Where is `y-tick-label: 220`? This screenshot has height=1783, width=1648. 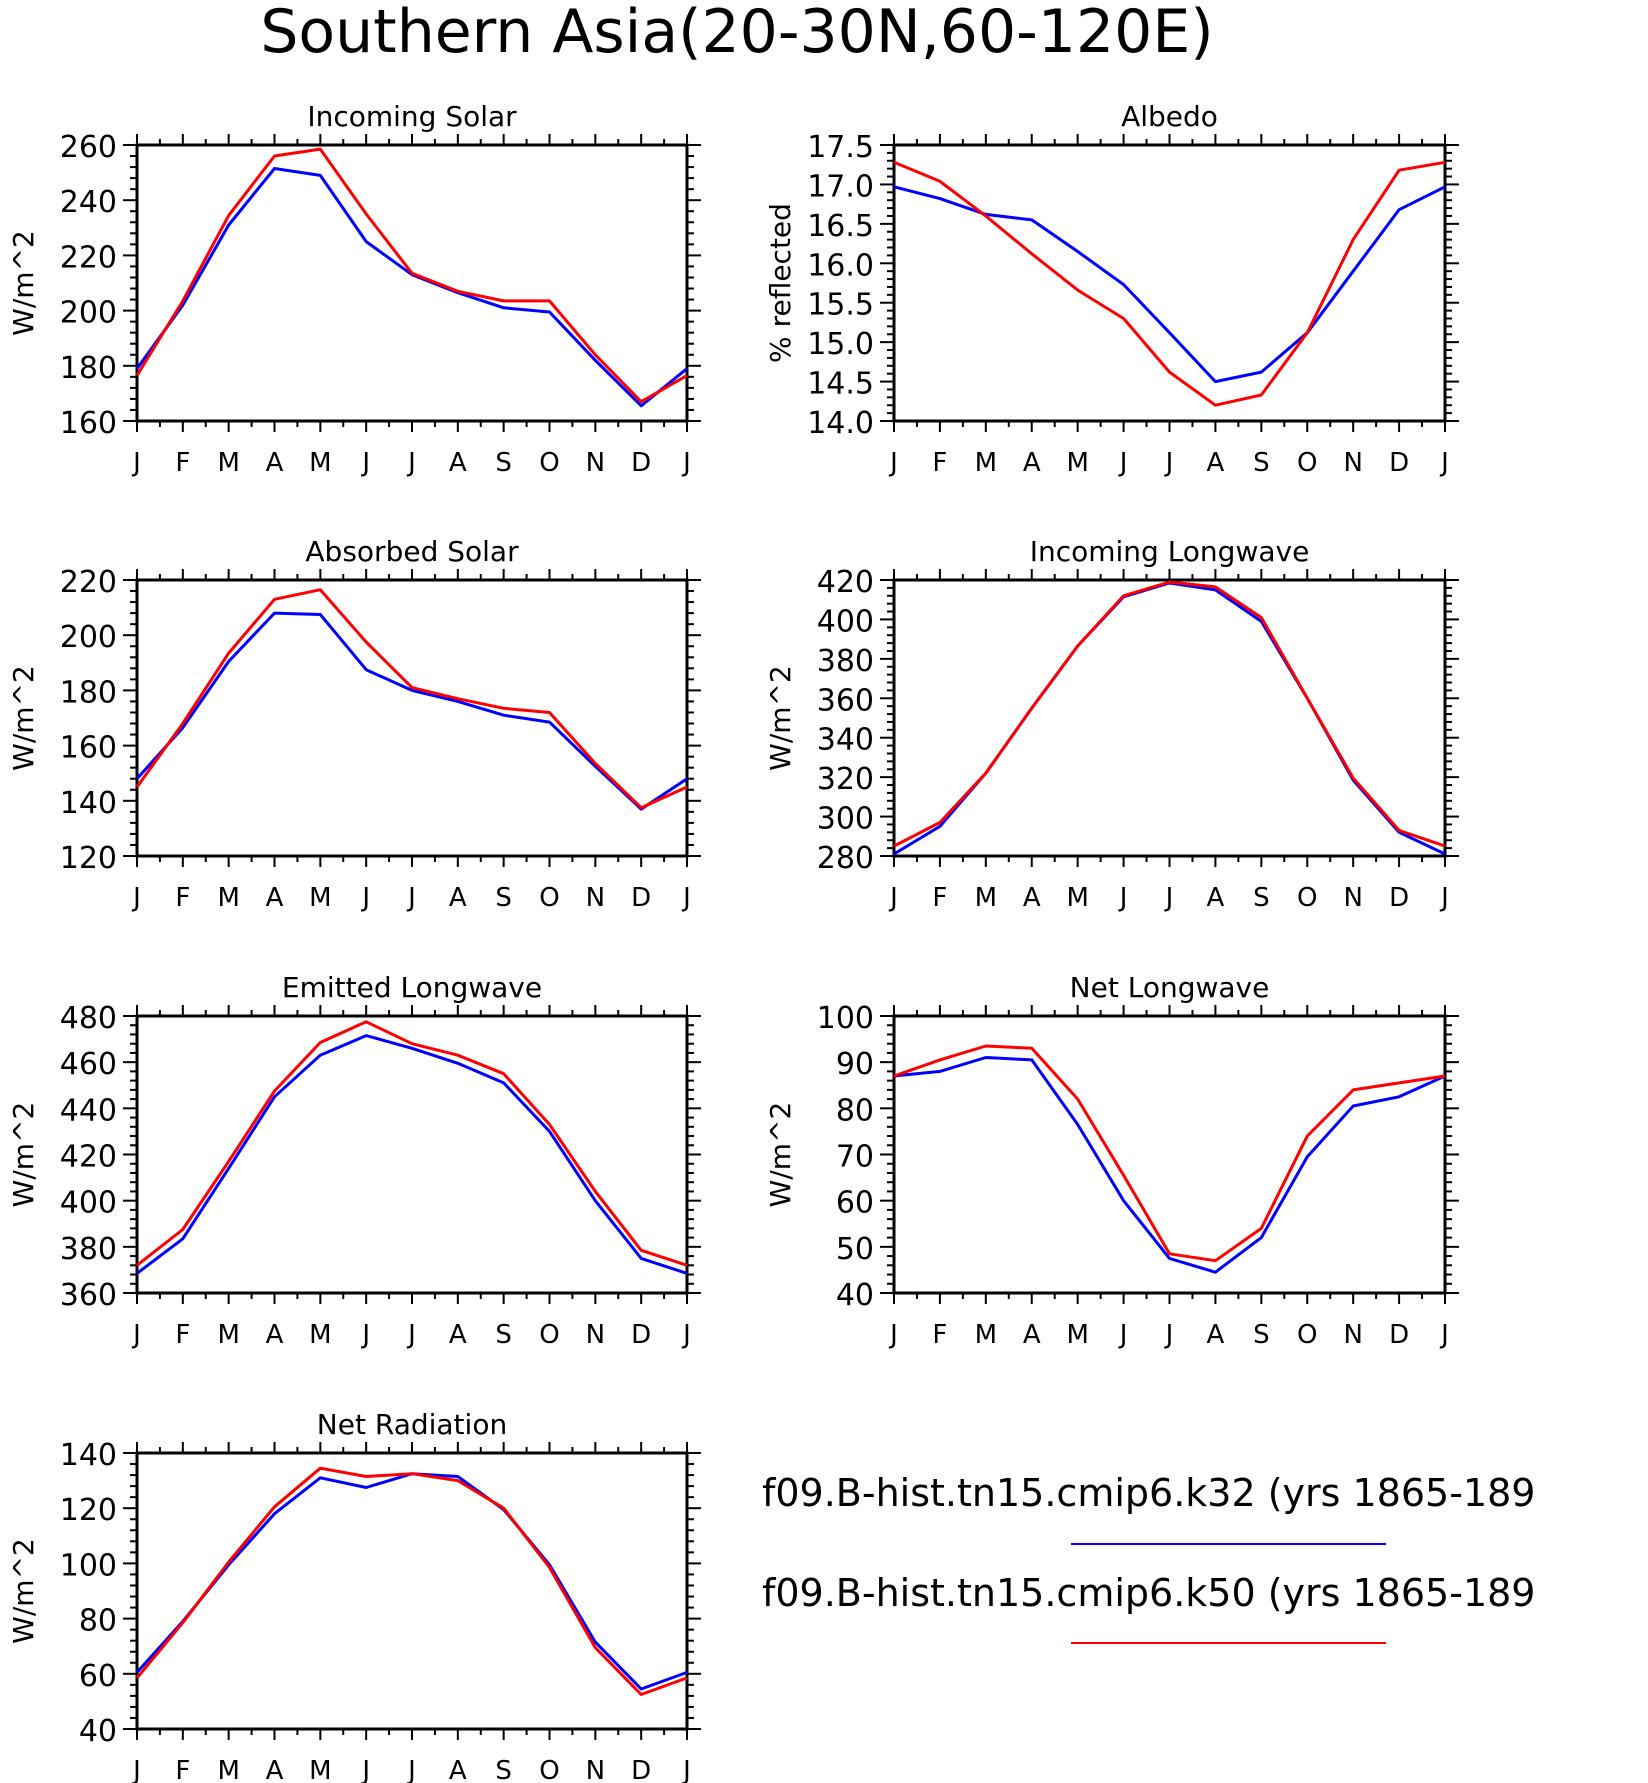
y-tick-label: 220 is located at coordinates (88, 257).